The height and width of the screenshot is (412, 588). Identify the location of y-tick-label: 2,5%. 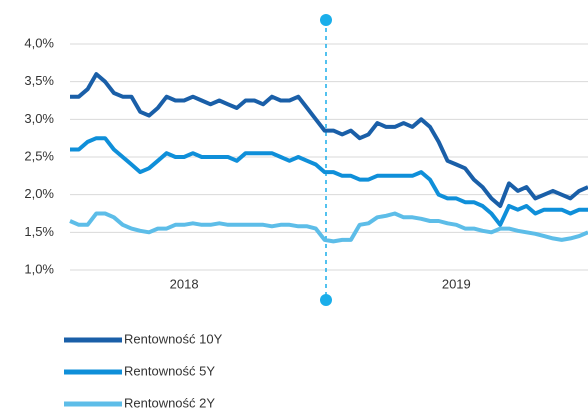
(39, 155).